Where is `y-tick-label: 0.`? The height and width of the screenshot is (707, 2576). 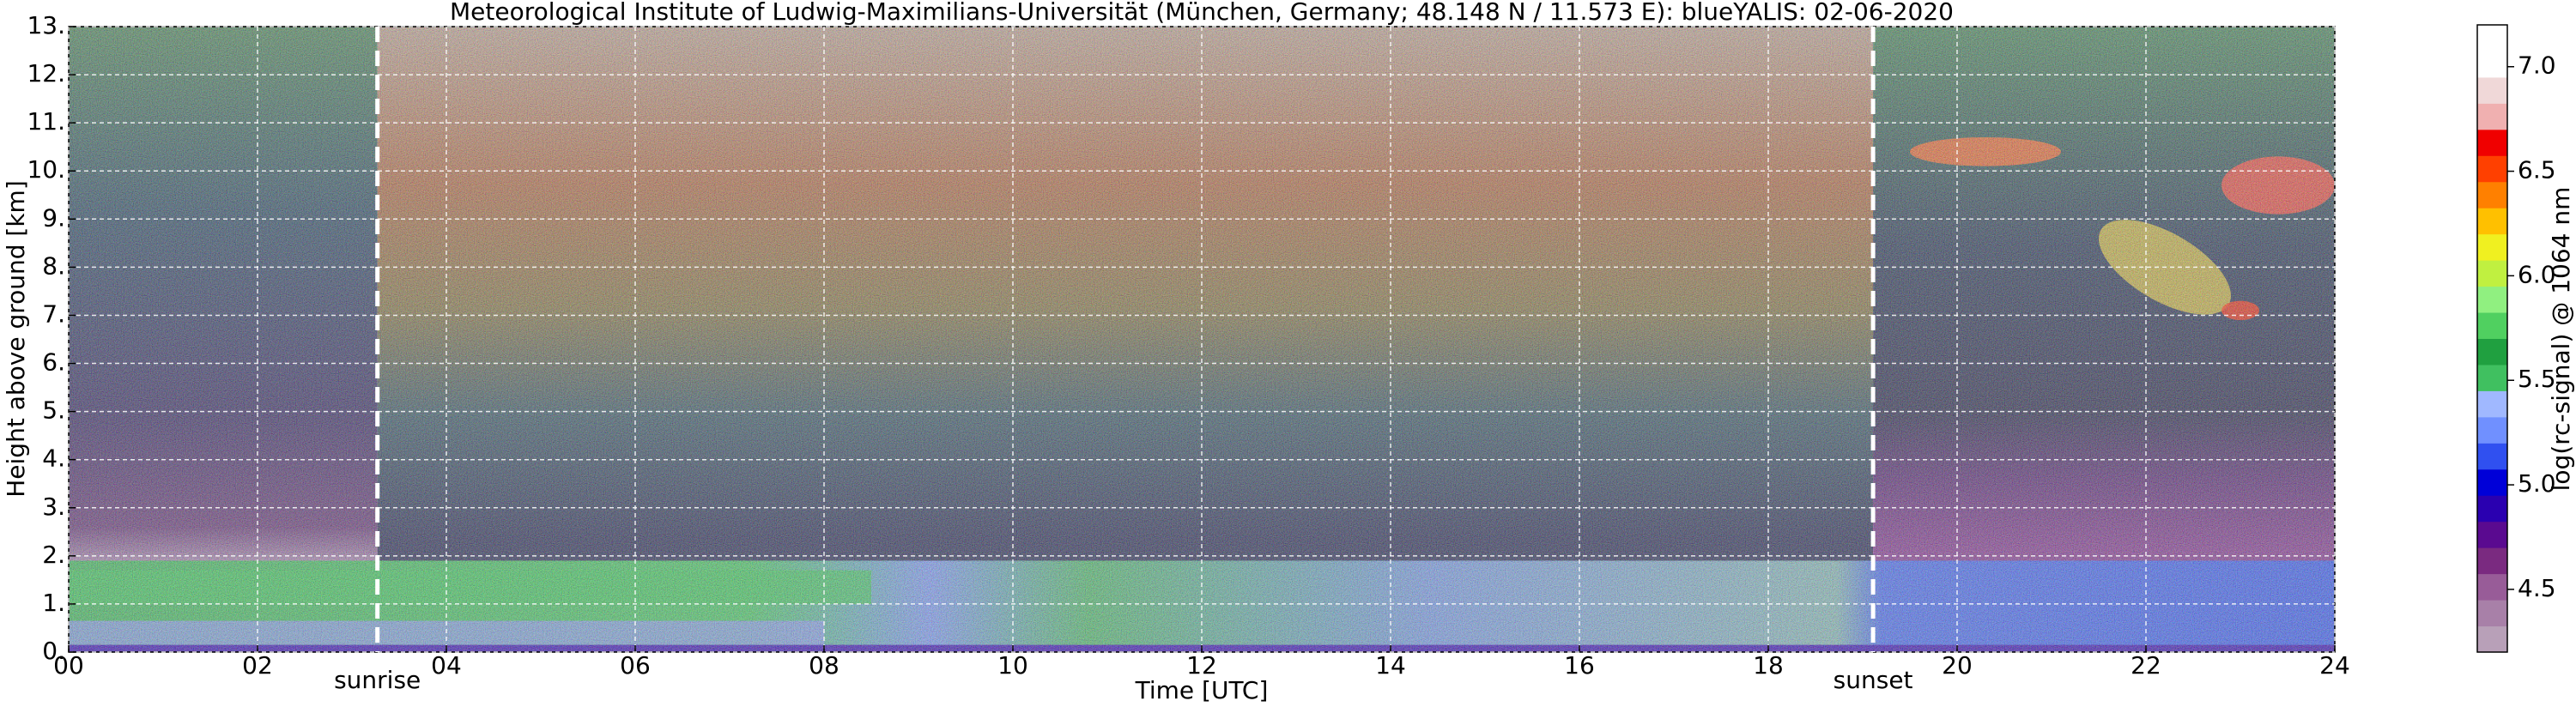
y-tick-label: 0. is located at coordinates (53, 651).